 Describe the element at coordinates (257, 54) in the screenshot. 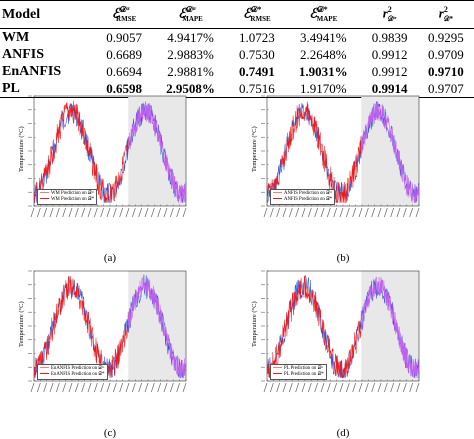

I see `metric-cell: 0.7530` at that location.